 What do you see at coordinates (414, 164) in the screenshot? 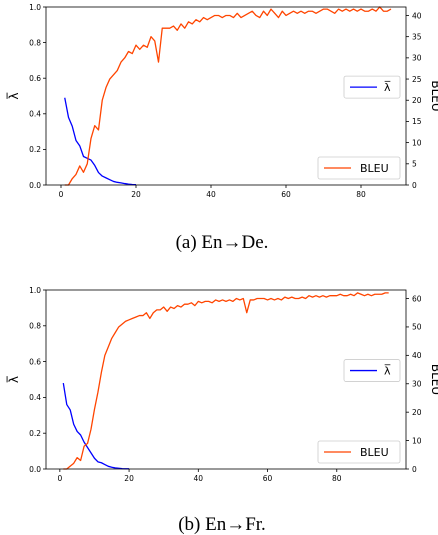
I see `y-right-tick-label: 5` at bounding box center [414, 164].